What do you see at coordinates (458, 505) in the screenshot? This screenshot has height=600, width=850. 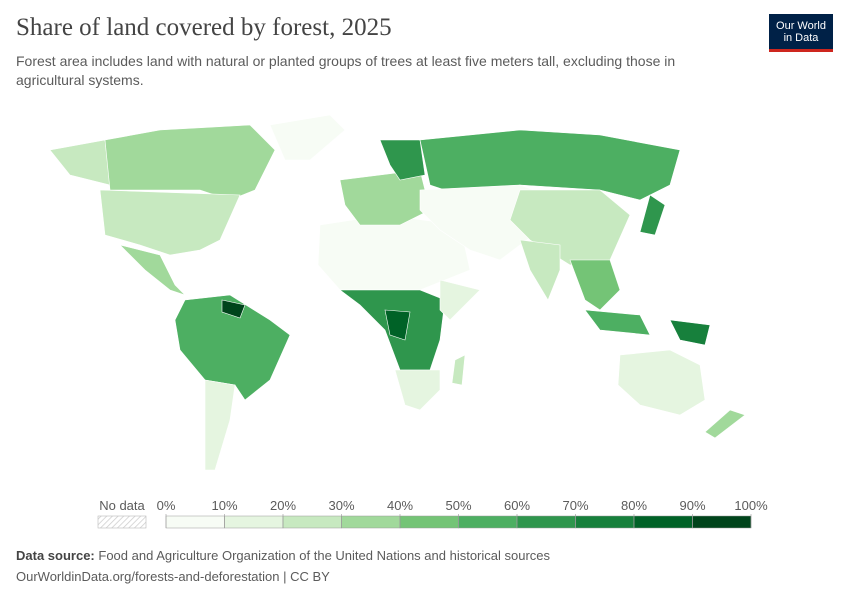 I see `legend-tick-label: 50%` at bounding box center [458, 505].